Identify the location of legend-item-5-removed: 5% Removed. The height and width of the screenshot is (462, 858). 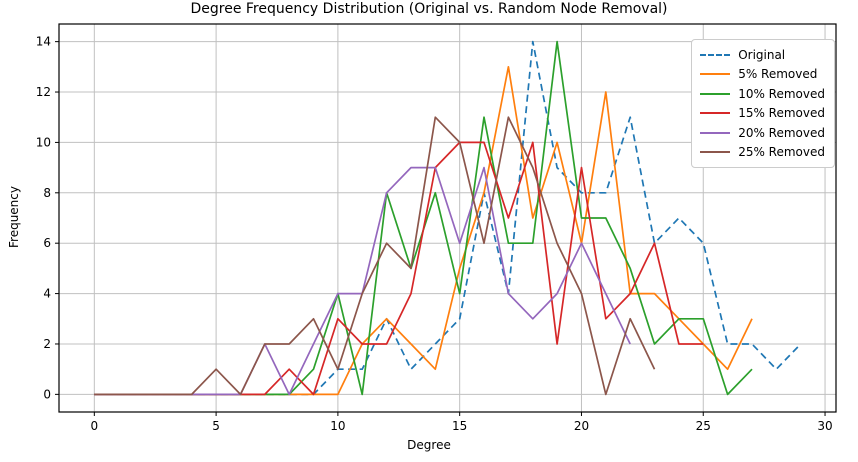
(762, 75).